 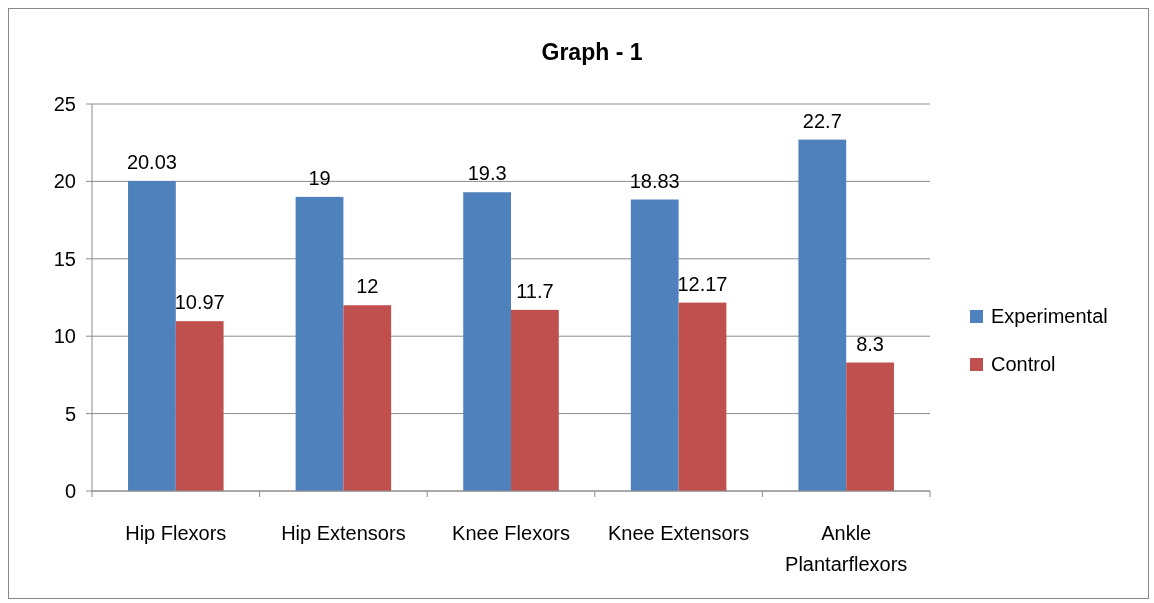 What do you see at coordinates (870, 343) in the screenshot?
I see `data-label: 8.3` at bounding box center [870, 343].